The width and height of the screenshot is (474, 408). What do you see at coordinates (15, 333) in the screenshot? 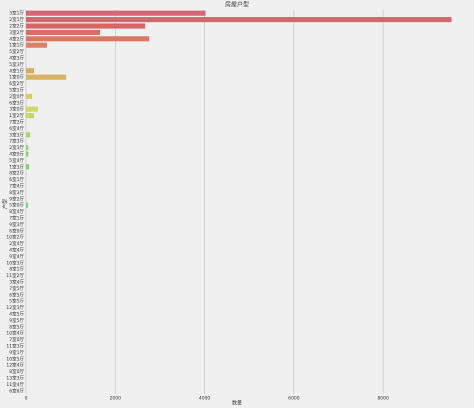
I see `y-tick-label: 10室4厅` at bounding box center [15, 333].